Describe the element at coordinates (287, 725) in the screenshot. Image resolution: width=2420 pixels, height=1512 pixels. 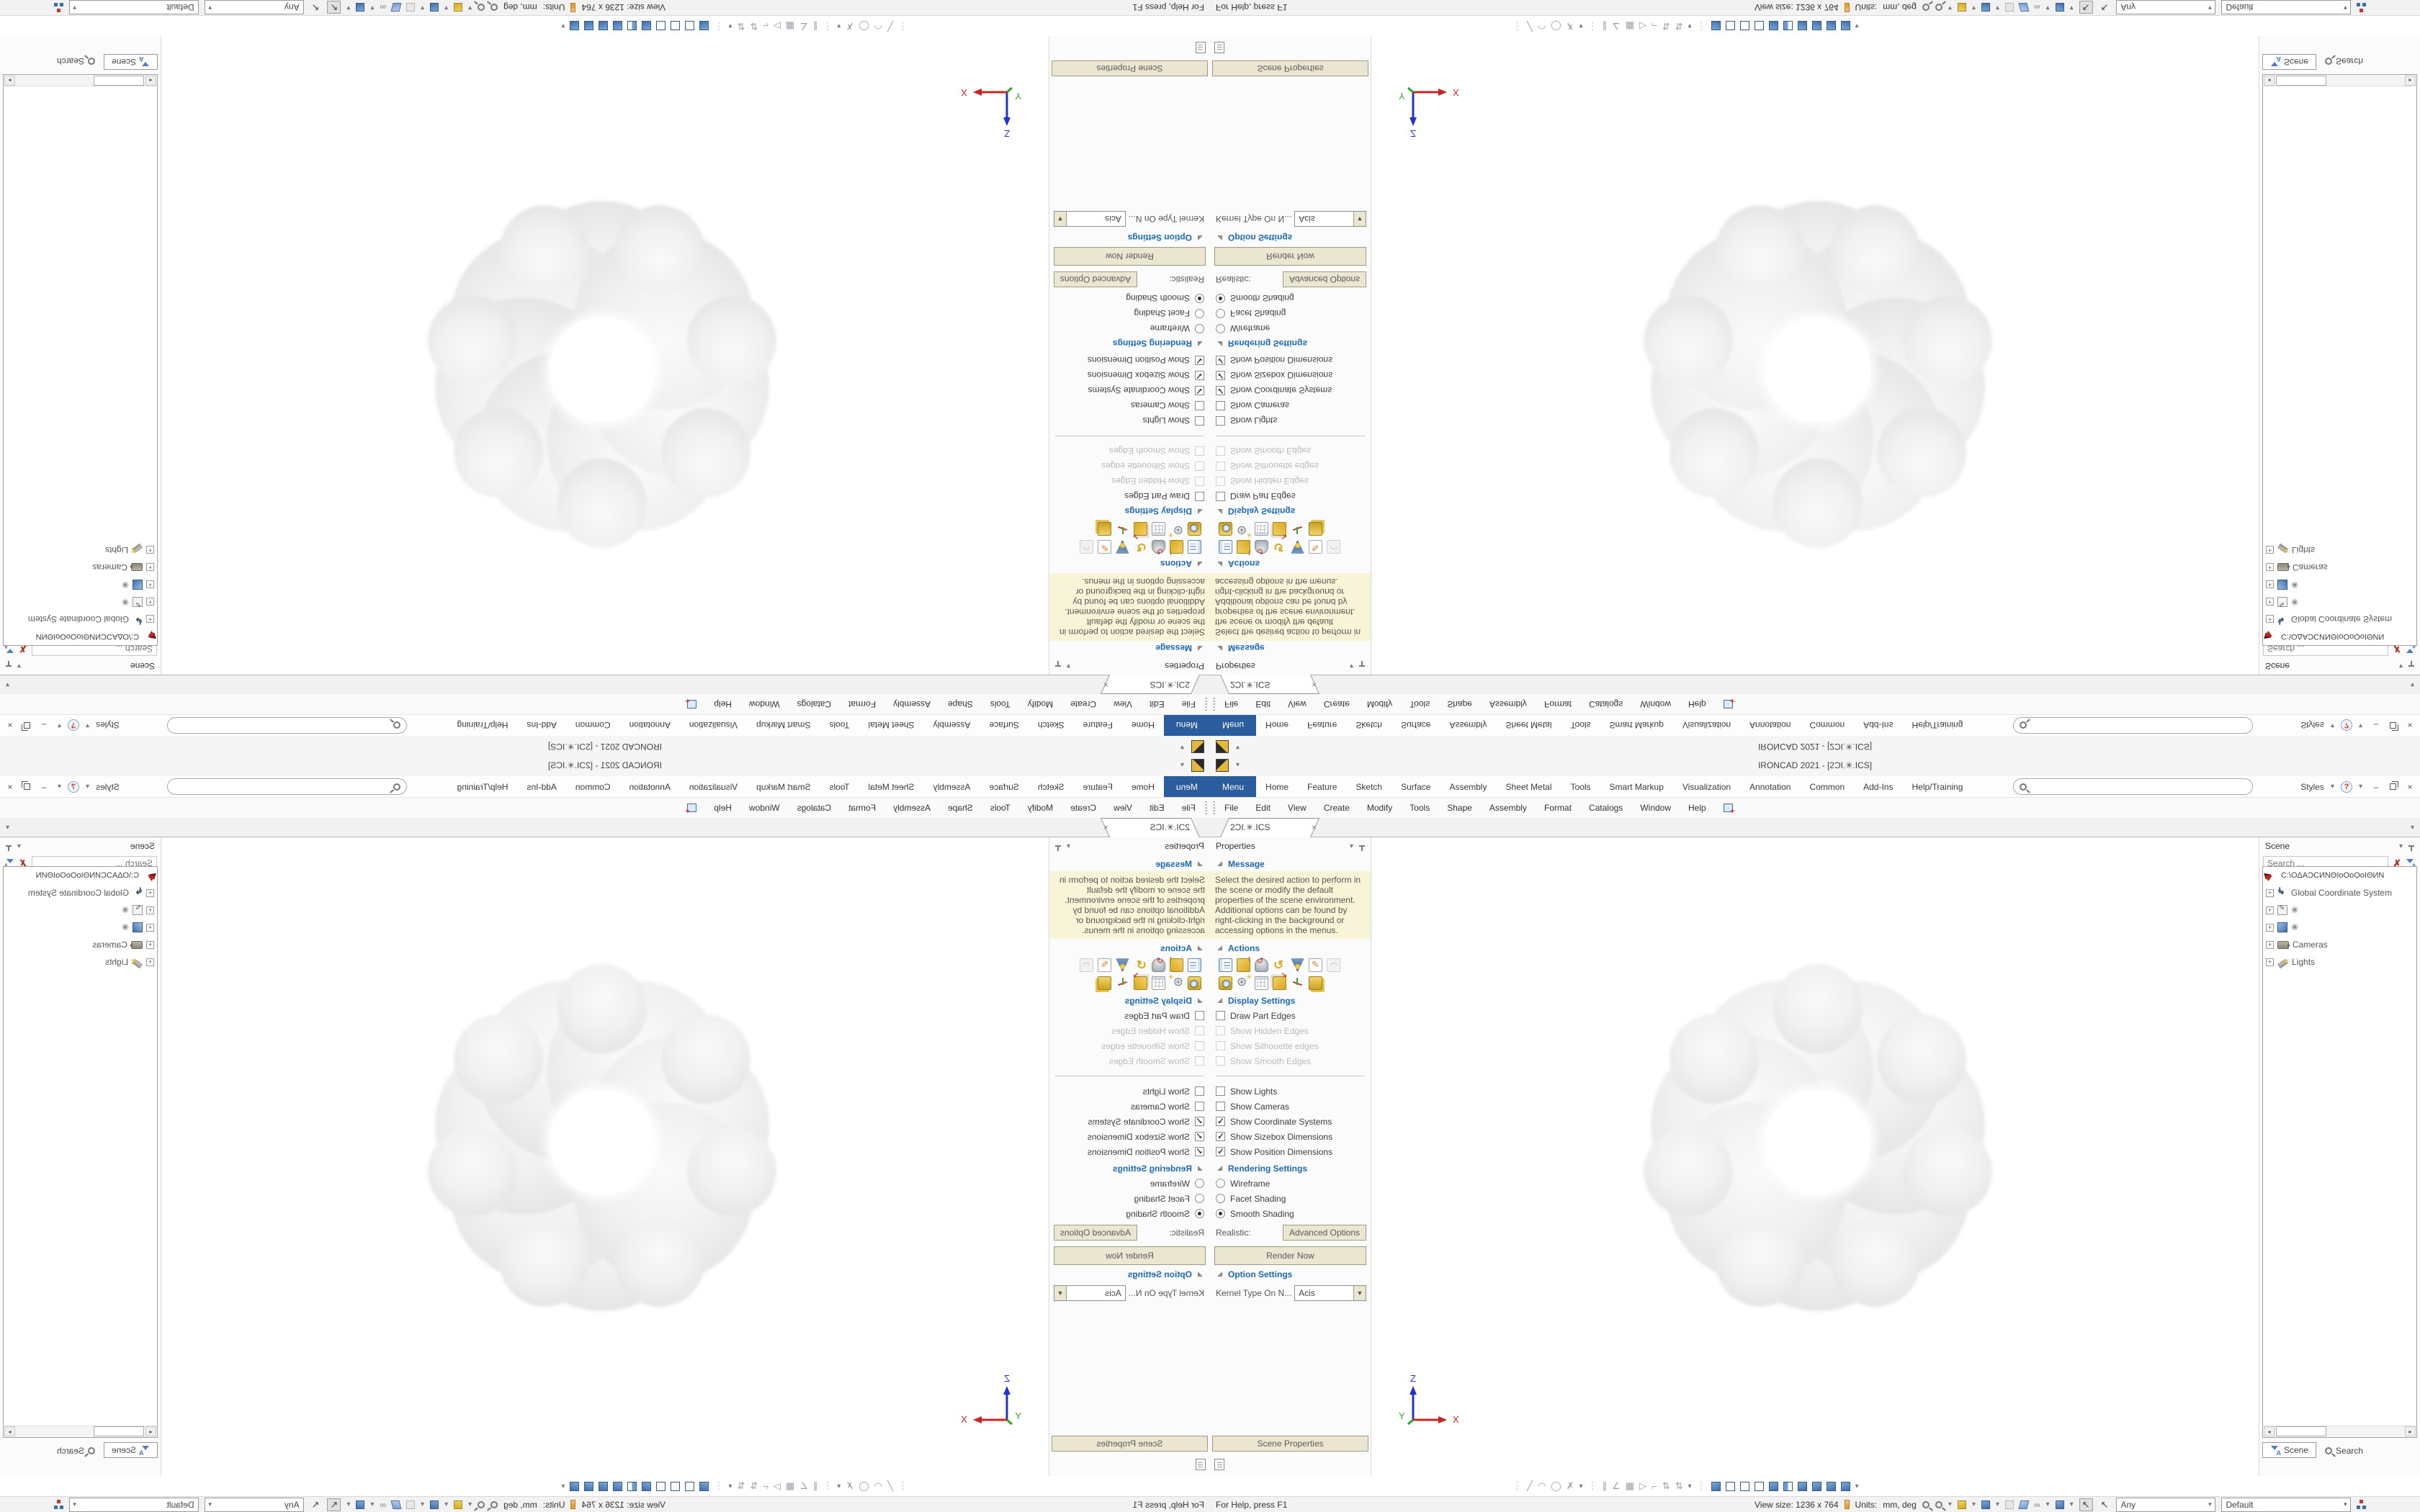
I see `ribbon-search-box` at that location.